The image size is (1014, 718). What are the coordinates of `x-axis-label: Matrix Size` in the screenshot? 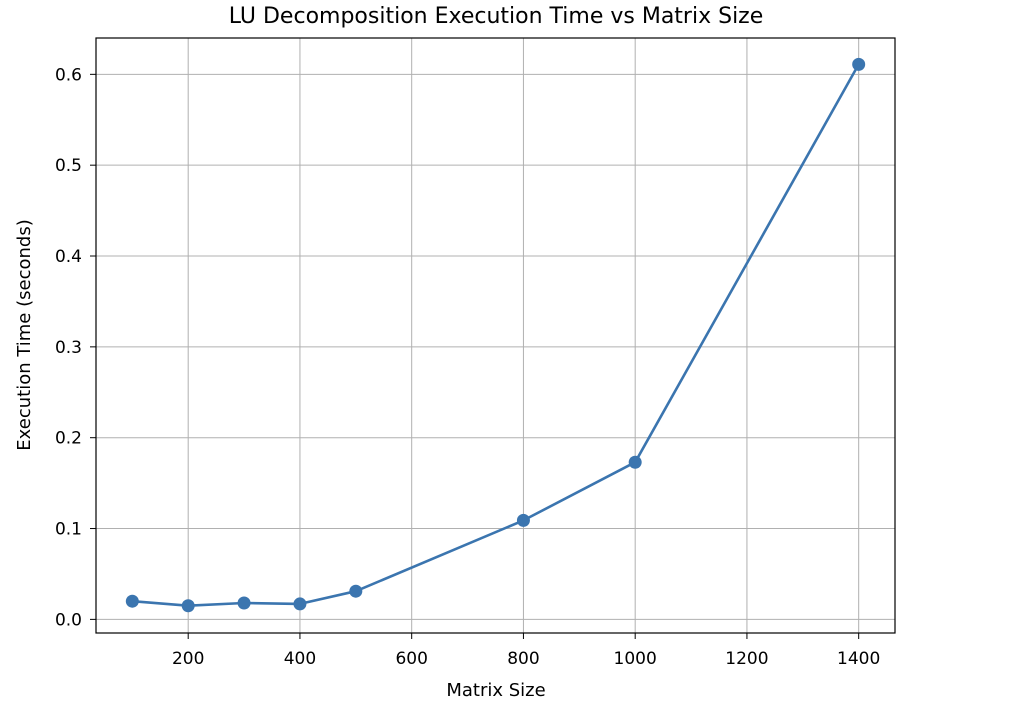 It's located at (495, 690).